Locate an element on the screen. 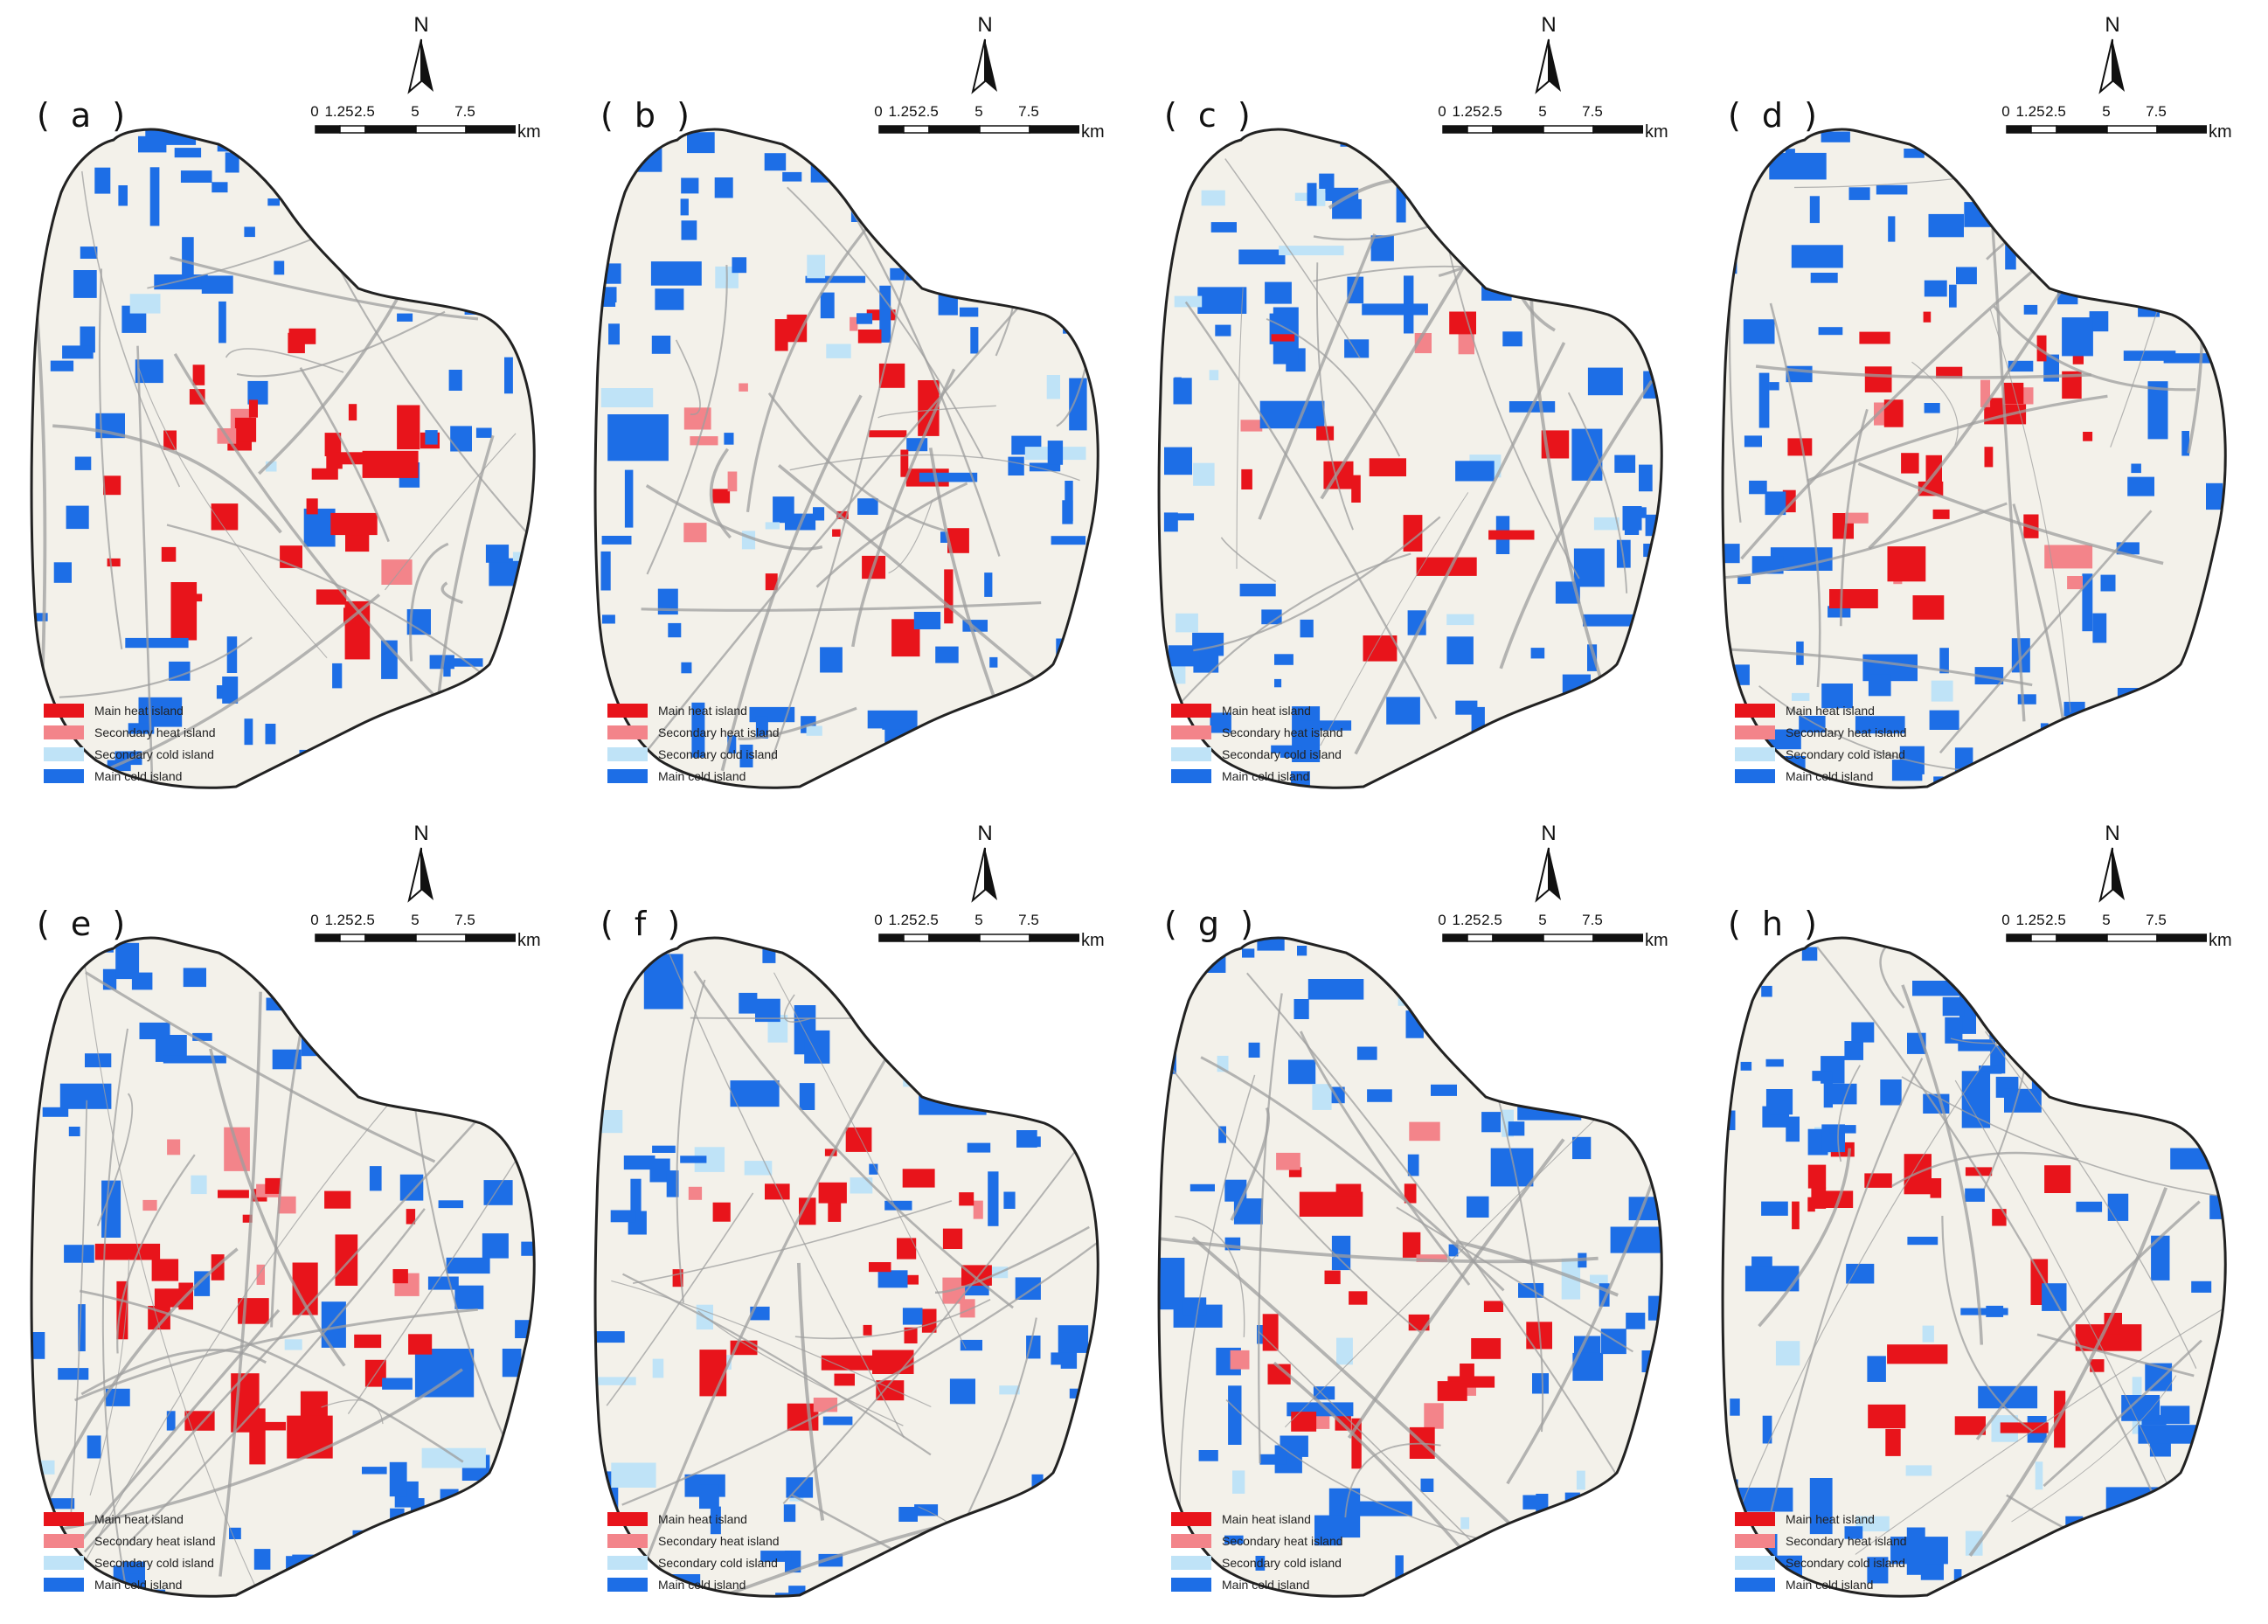 This screenshot has width=2268, height=1624. scale-bar: 0 1.25 2.5 5 7.5 km is located at coordinates (2121, 933).